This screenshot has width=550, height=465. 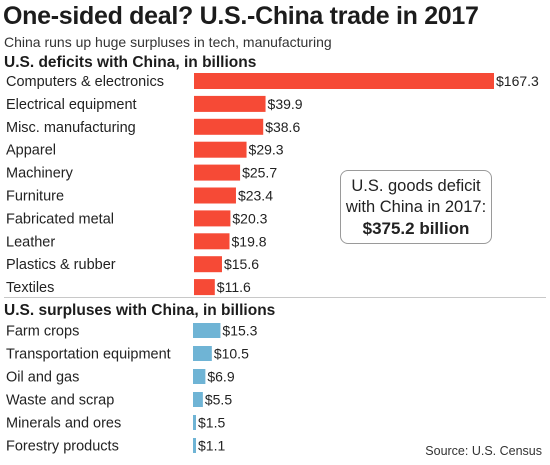 What do you see at coordinates (241, 16) in the screenshot?
I see `chart-title: One-sided deal? U.S.-China trade in 2017` at bounding box center [241, 16].